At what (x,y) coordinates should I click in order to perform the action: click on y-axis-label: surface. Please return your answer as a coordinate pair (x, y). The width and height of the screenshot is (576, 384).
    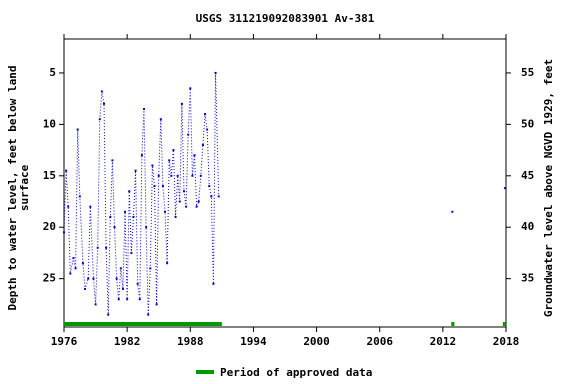
    Looking at the image, I should click on (24, 187).